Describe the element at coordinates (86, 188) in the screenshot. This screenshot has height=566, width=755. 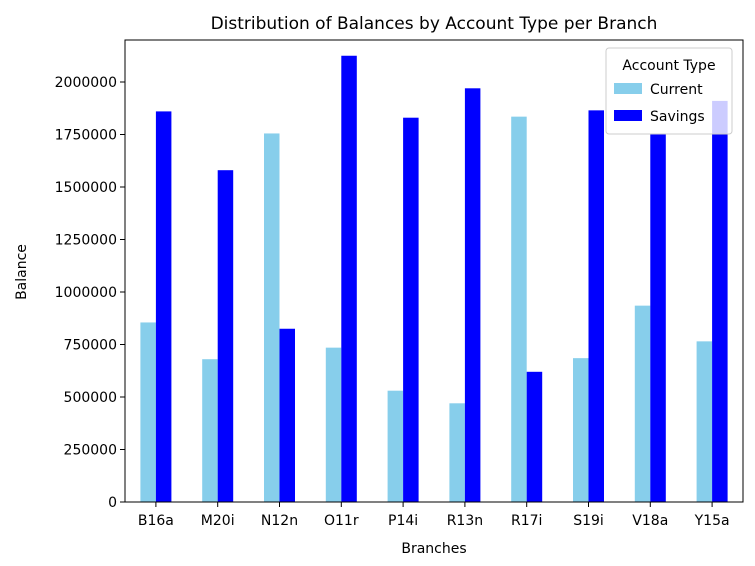
I see `y-tick-label: 1500000` at that location.